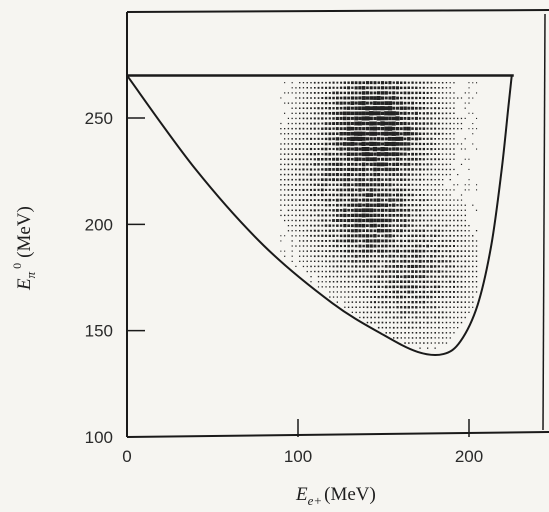 The width and height of the screenshot is (549, 512). Describe the element at coordinates (544, 222) in the screenshot. I see `frame-right` at that location.